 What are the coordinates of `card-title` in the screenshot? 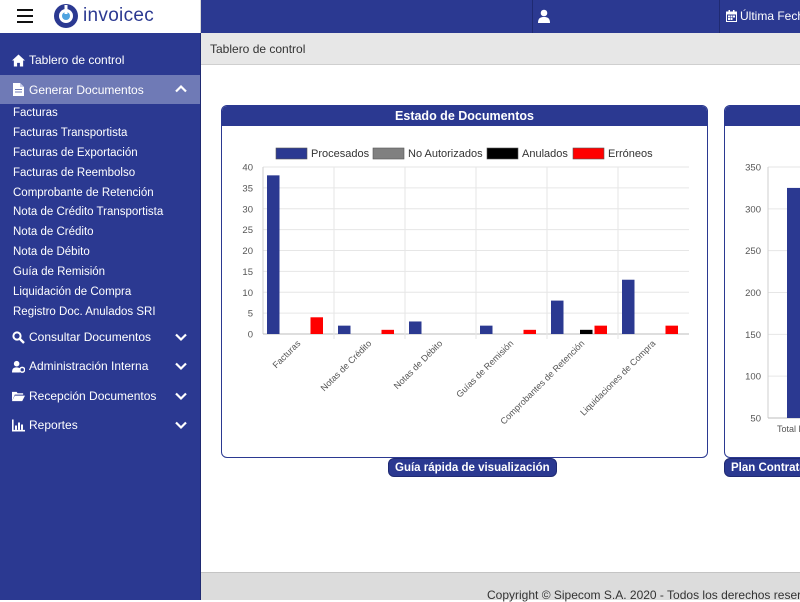 It's located at (762, 116).